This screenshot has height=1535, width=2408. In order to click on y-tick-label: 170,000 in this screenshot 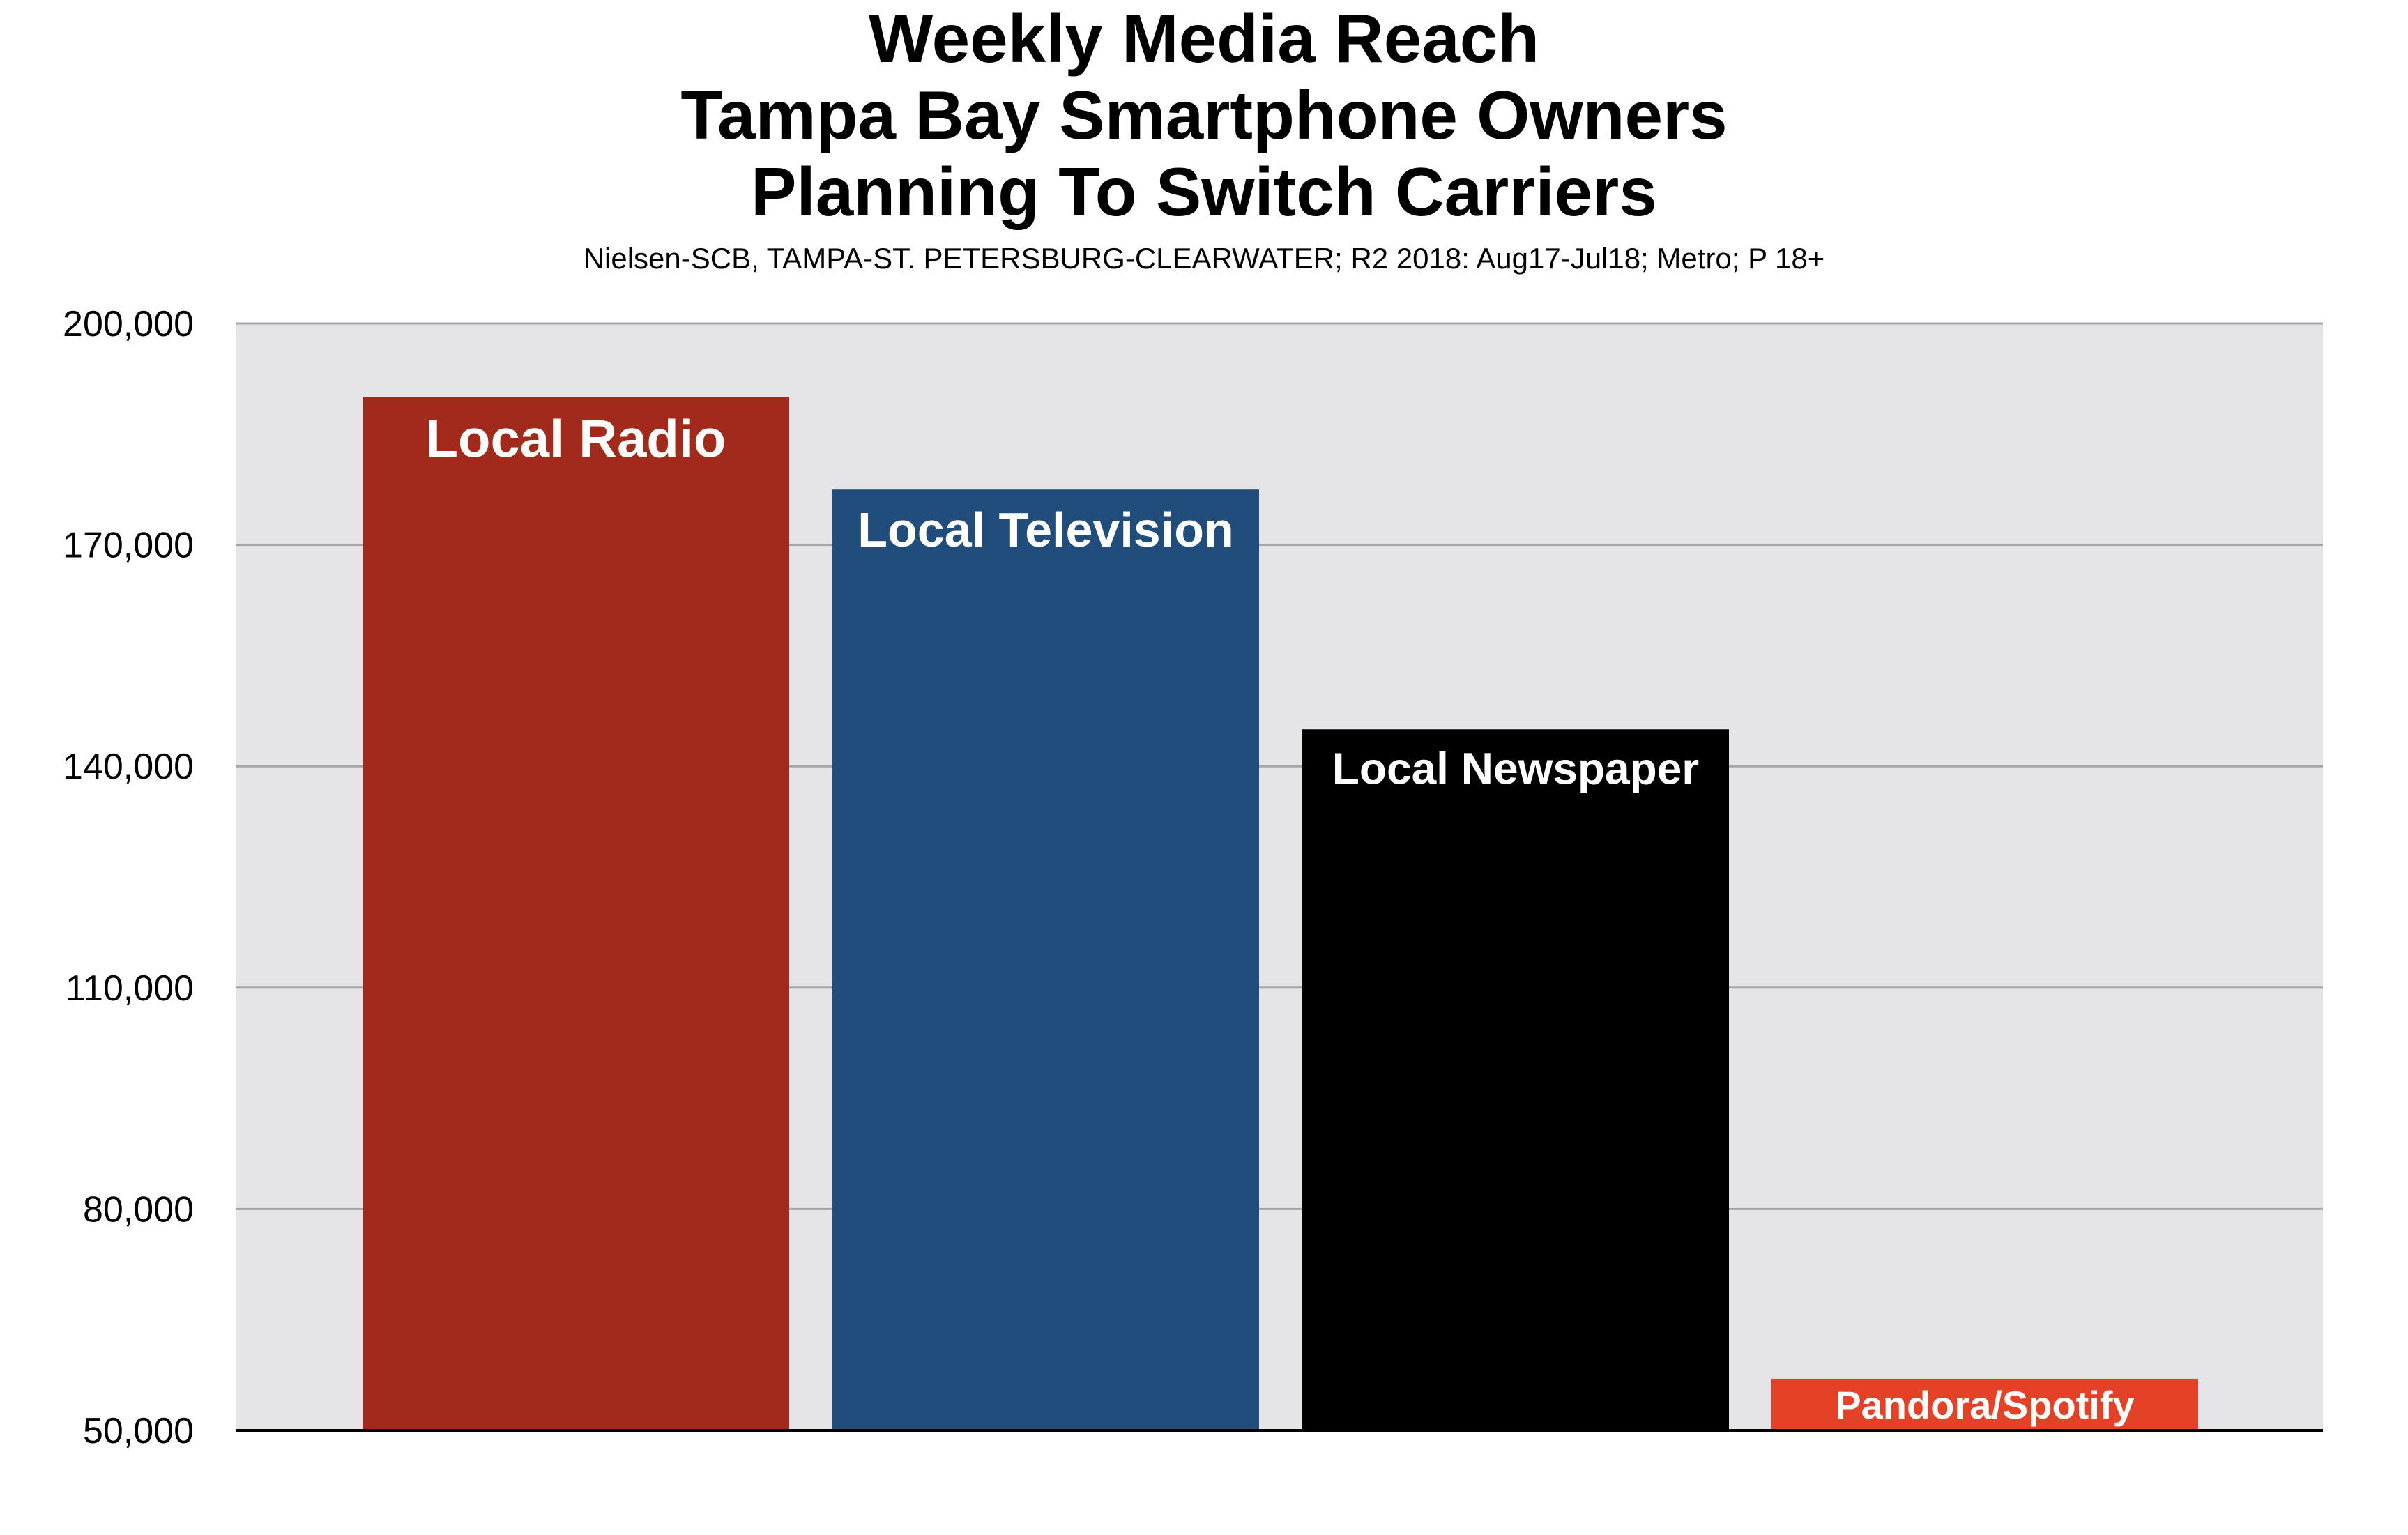, I will do `click(128, 546)`.